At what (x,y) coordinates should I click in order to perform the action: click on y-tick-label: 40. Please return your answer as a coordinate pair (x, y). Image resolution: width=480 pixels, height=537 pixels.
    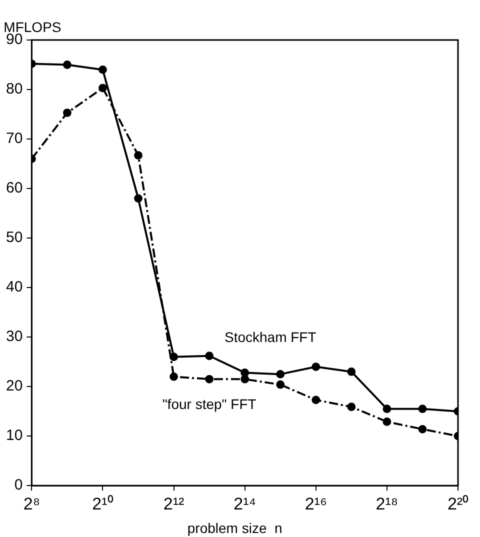
    Looking at the image, I should click on (14, 287).